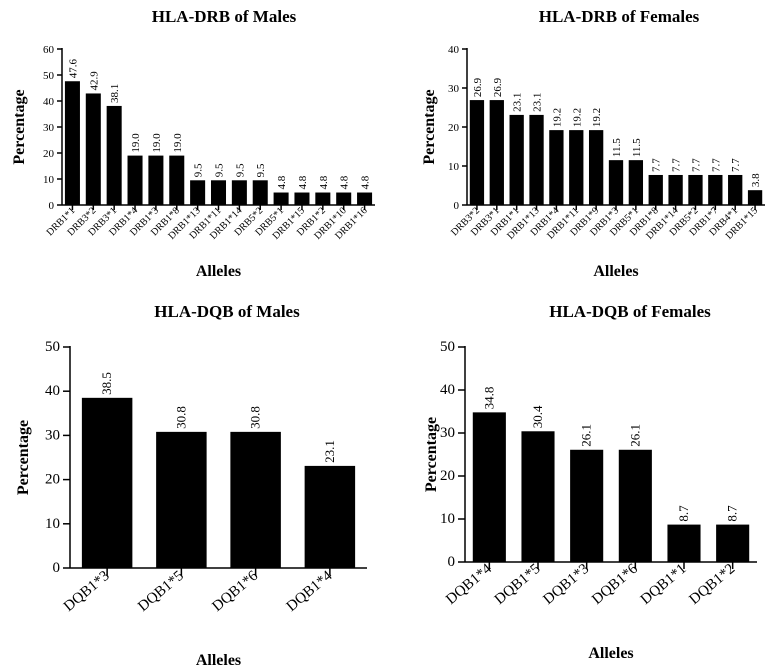 The height and width of the screenshot is (669, 778). I want to click on bar-value-label: 38.1, so click(115, 93).